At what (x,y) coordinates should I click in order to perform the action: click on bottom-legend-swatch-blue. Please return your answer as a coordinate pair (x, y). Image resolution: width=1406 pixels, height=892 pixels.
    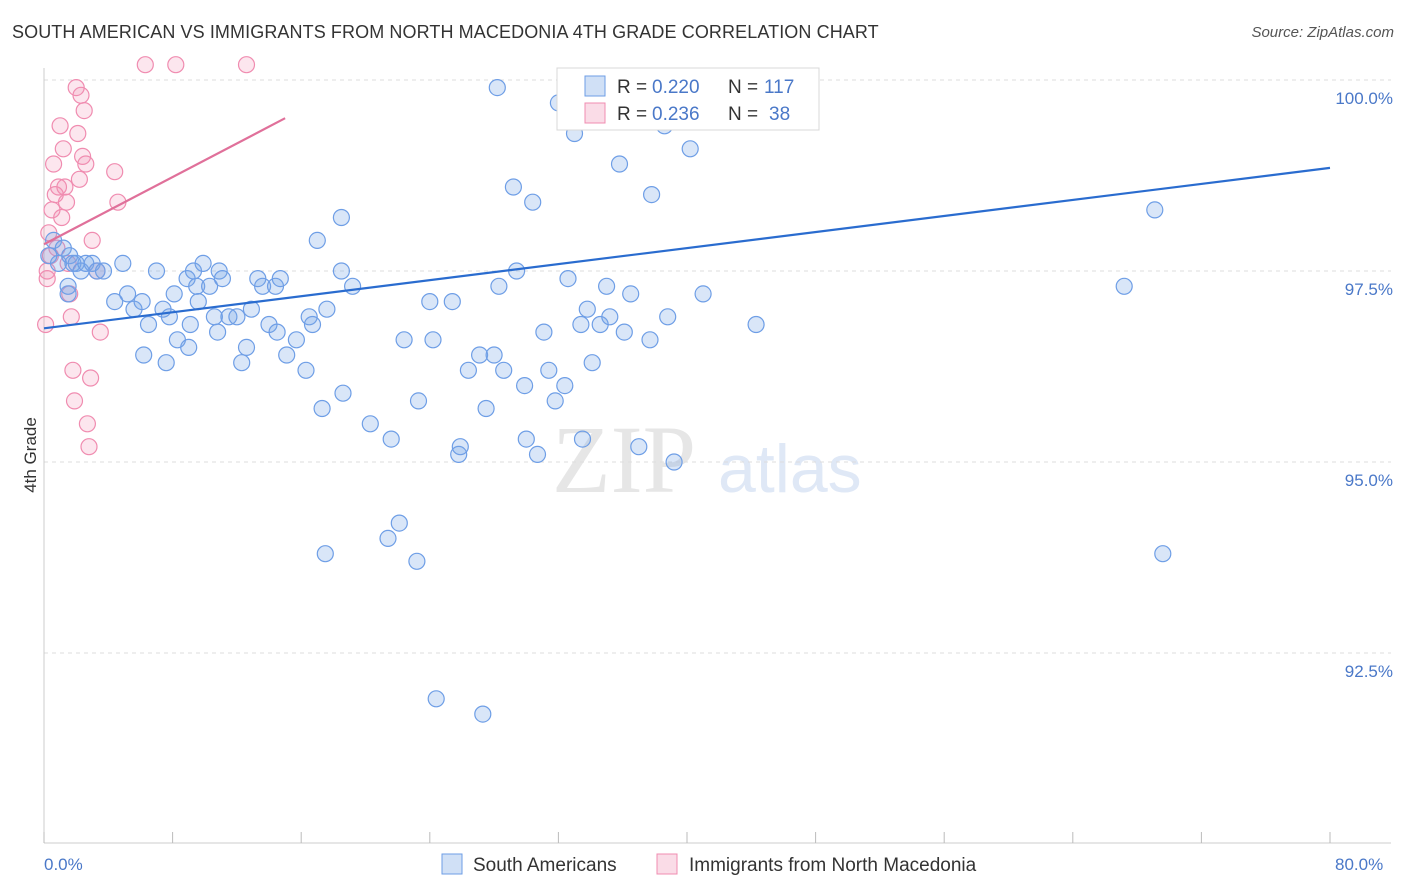
    Looking at the image, I should click on (452, 864).